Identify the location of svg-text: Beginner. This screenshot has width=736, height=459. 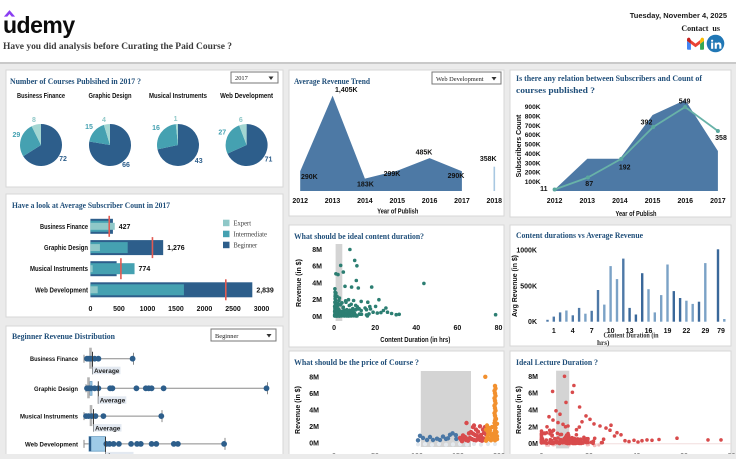
(227, 336).